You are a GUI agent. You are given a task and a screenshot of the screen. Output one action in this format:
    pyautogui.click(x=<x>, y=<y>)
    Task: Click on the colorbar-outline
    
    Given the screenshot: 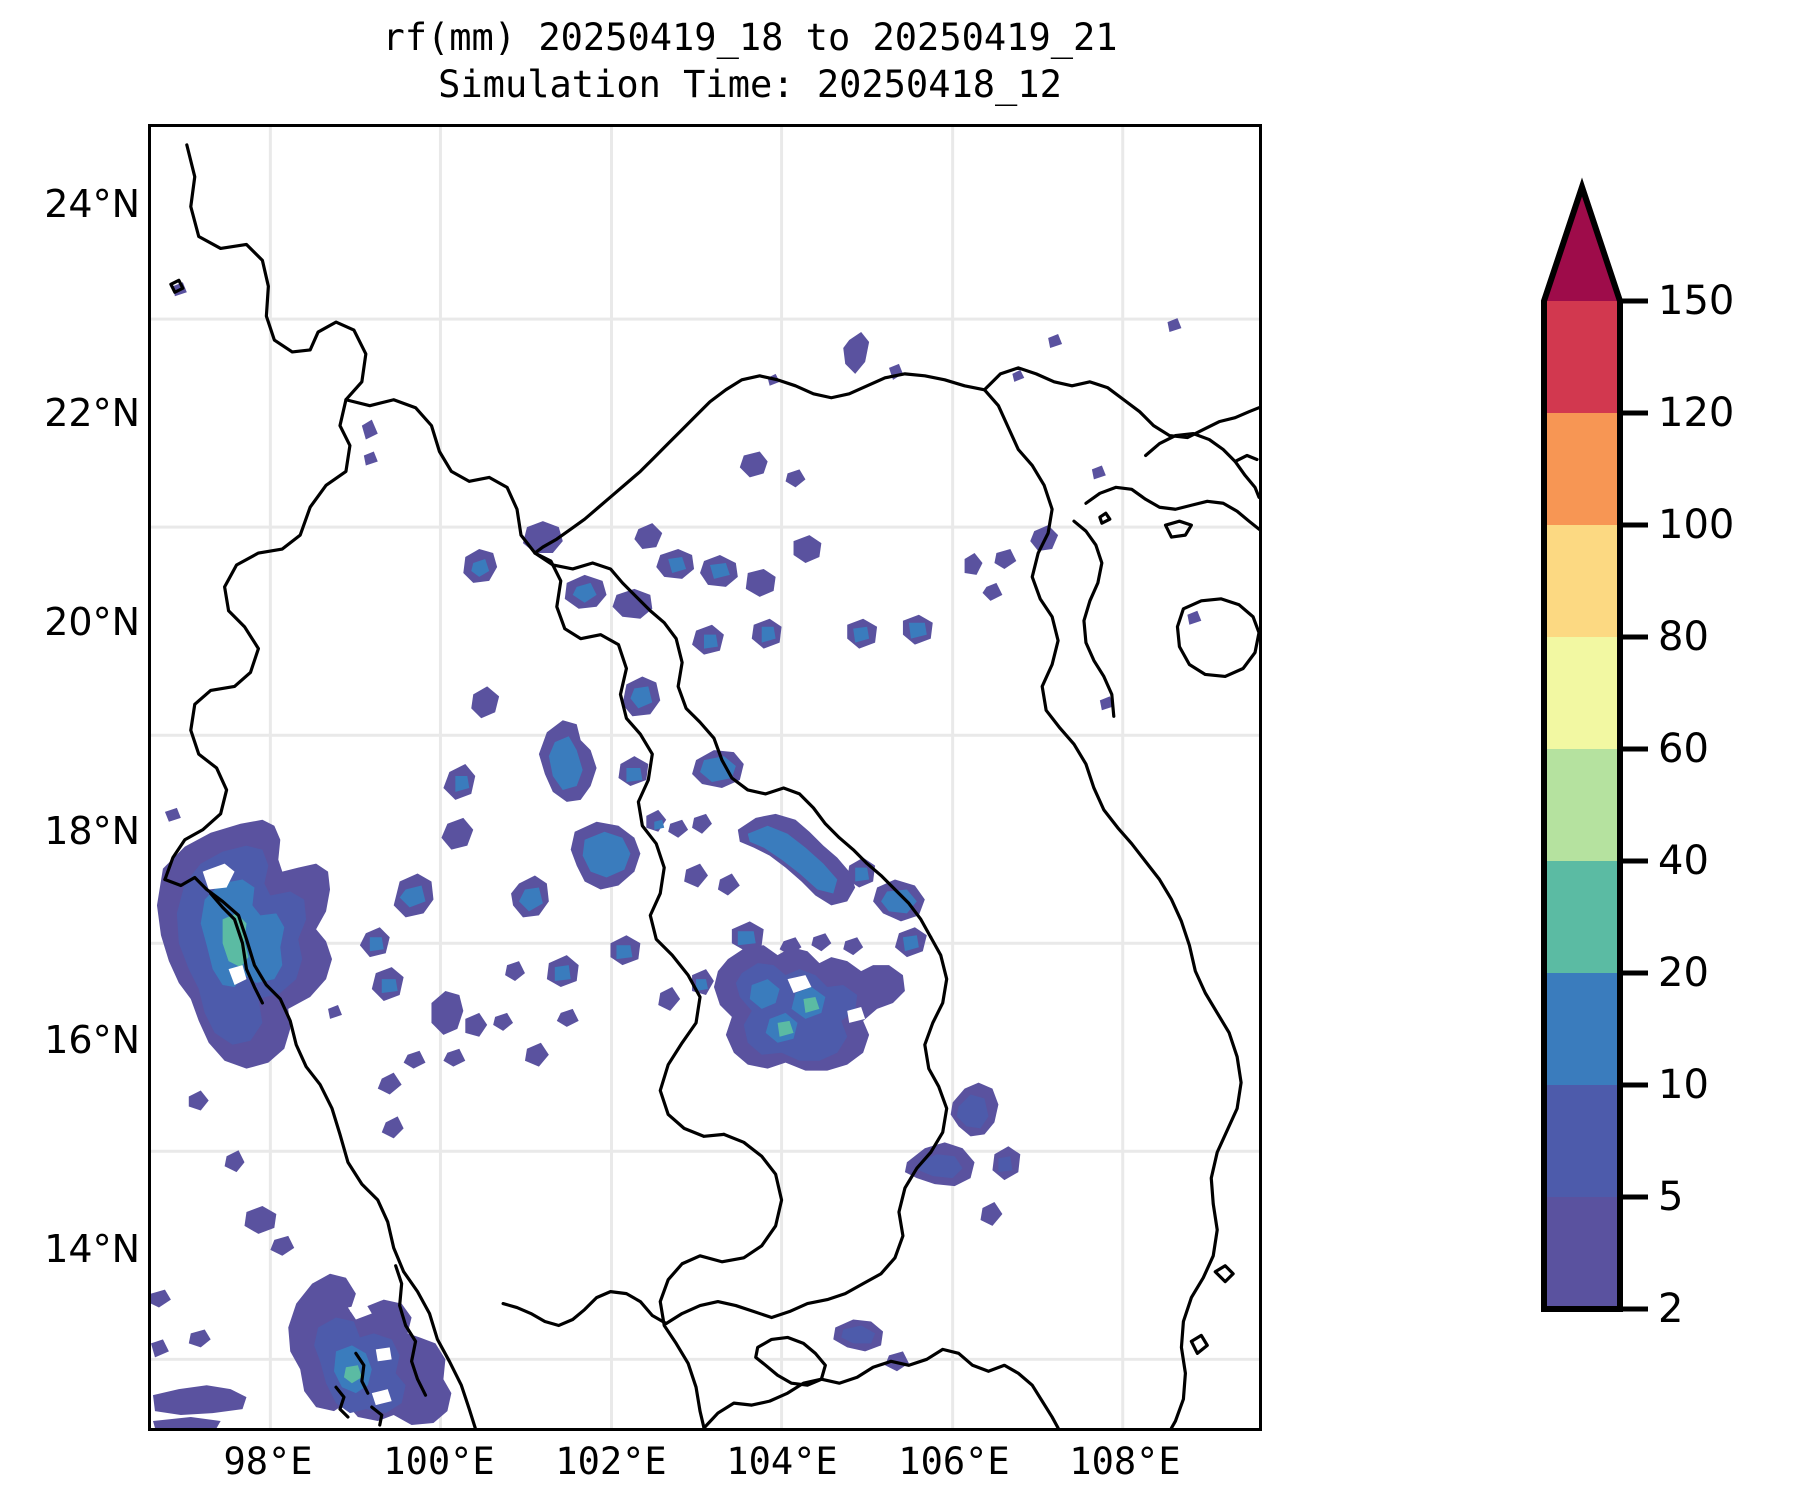 What is the action you would take?
    pyautogui.click(x=1582, y=744)
    